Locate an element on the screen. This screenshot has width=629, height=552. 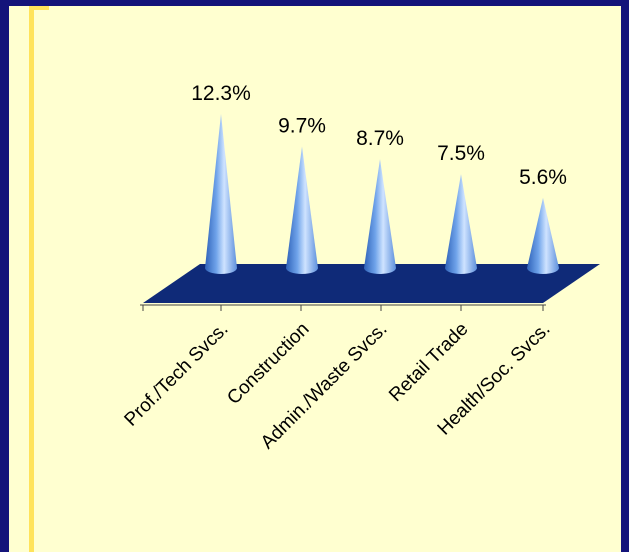
frame-top is located at coordinates (314, 3).